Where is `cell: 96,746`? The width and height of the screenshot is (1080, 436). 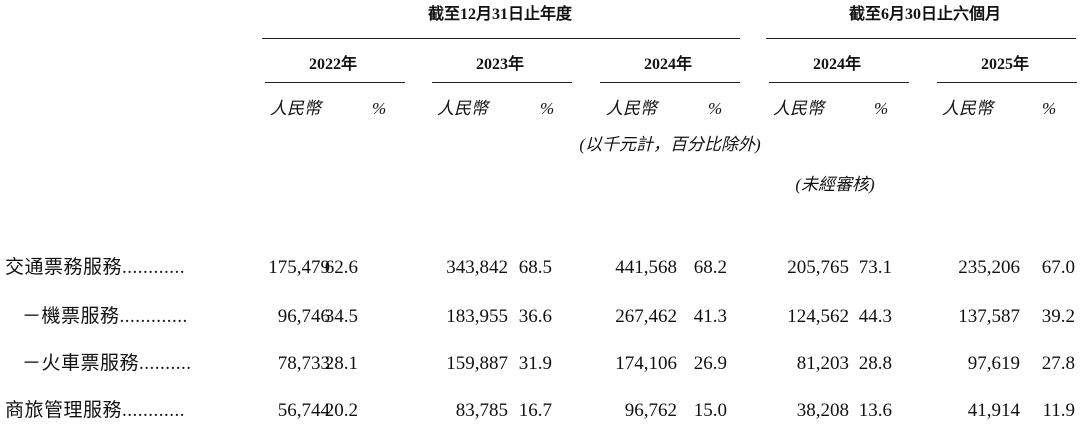
cell: 96,746 is located at coordinates (303, 316).